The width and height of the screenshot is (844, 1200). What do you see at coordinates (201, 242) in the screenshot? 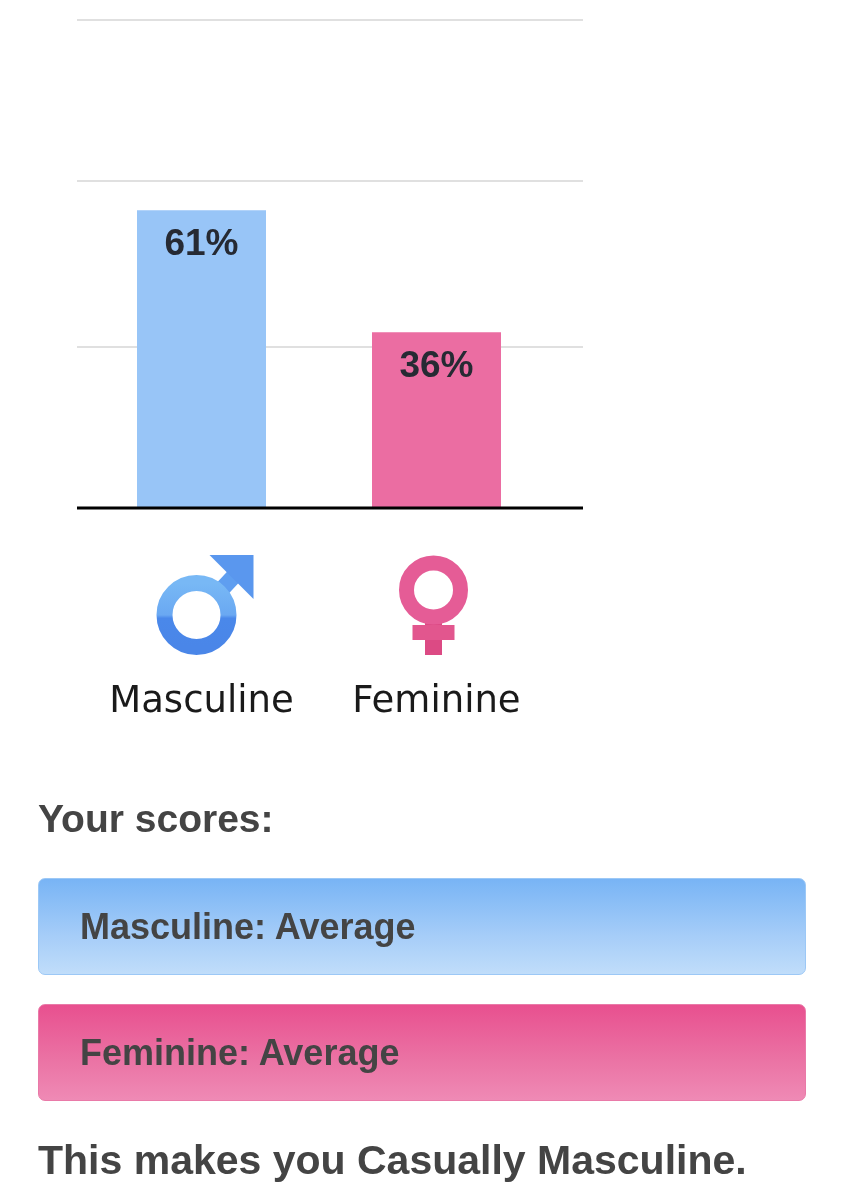
I see `data-label: 61%` at bounding box center [201, 242].